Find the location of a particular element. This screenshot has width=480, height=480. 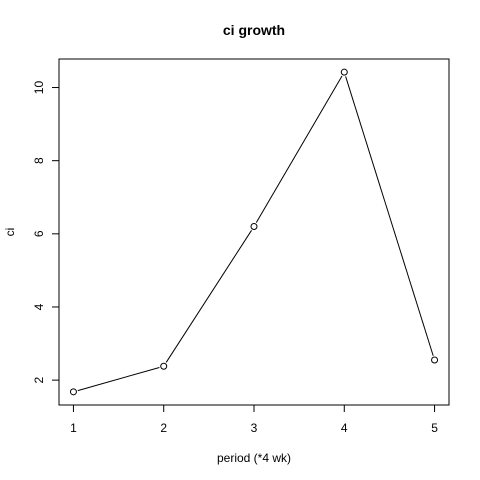

y-tick-label: 10 is located at coordinates (39, 88).